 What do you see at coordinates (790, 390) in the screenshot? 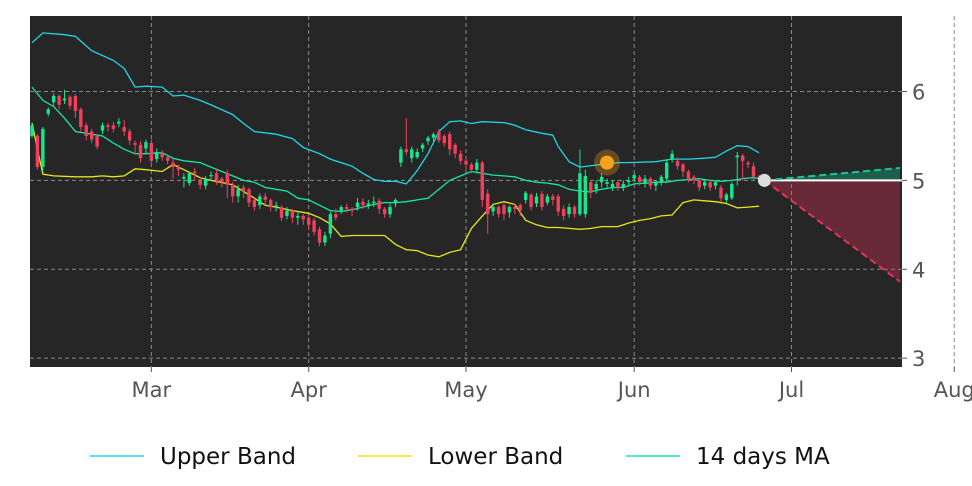
I see `x-tick-label: Jul` at bounding box center [790, 390].